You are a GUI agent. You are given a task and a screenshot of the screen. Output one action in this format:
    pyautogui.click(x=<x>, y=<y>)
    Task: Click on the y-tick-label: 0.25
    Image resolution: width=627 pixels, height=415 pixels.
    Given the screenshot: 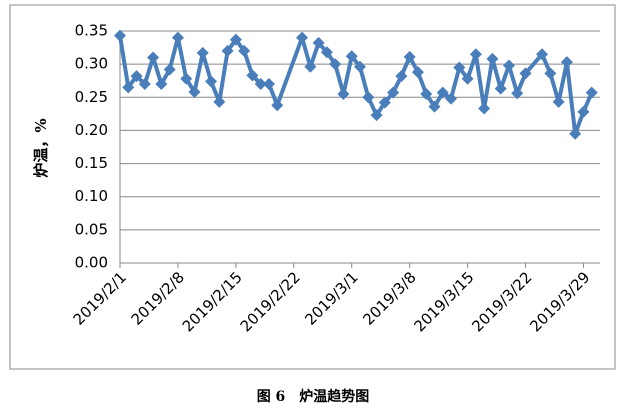 What is the action you would take?
    pyautogui.click(x=91, y=97)
    